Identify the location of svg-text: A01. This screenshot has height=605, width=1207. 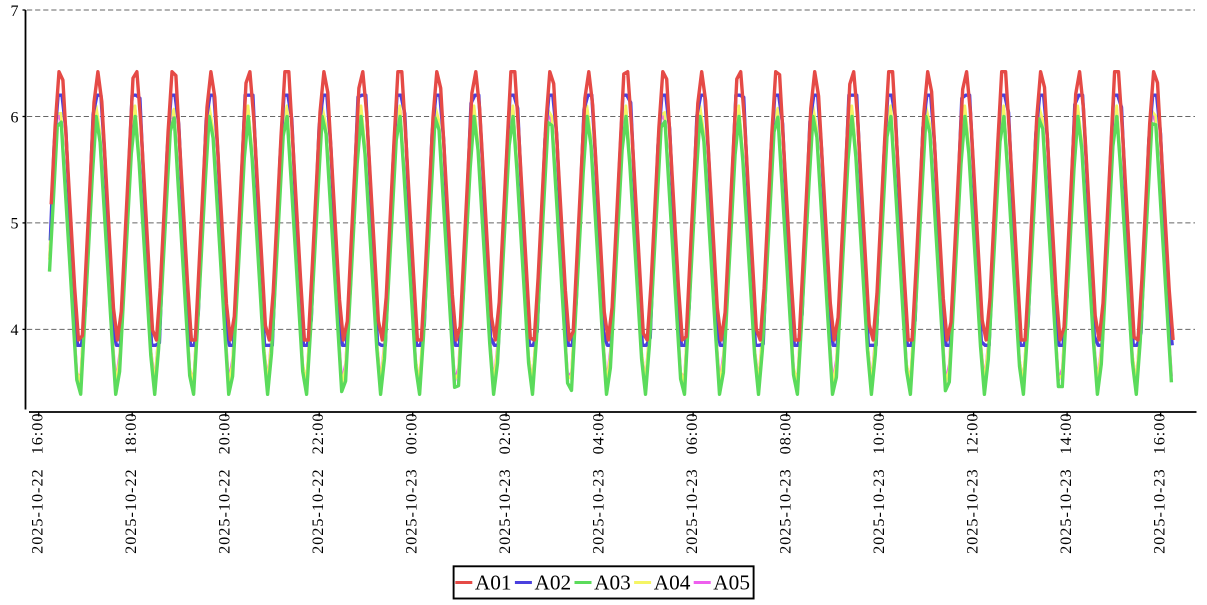
(493, 582).